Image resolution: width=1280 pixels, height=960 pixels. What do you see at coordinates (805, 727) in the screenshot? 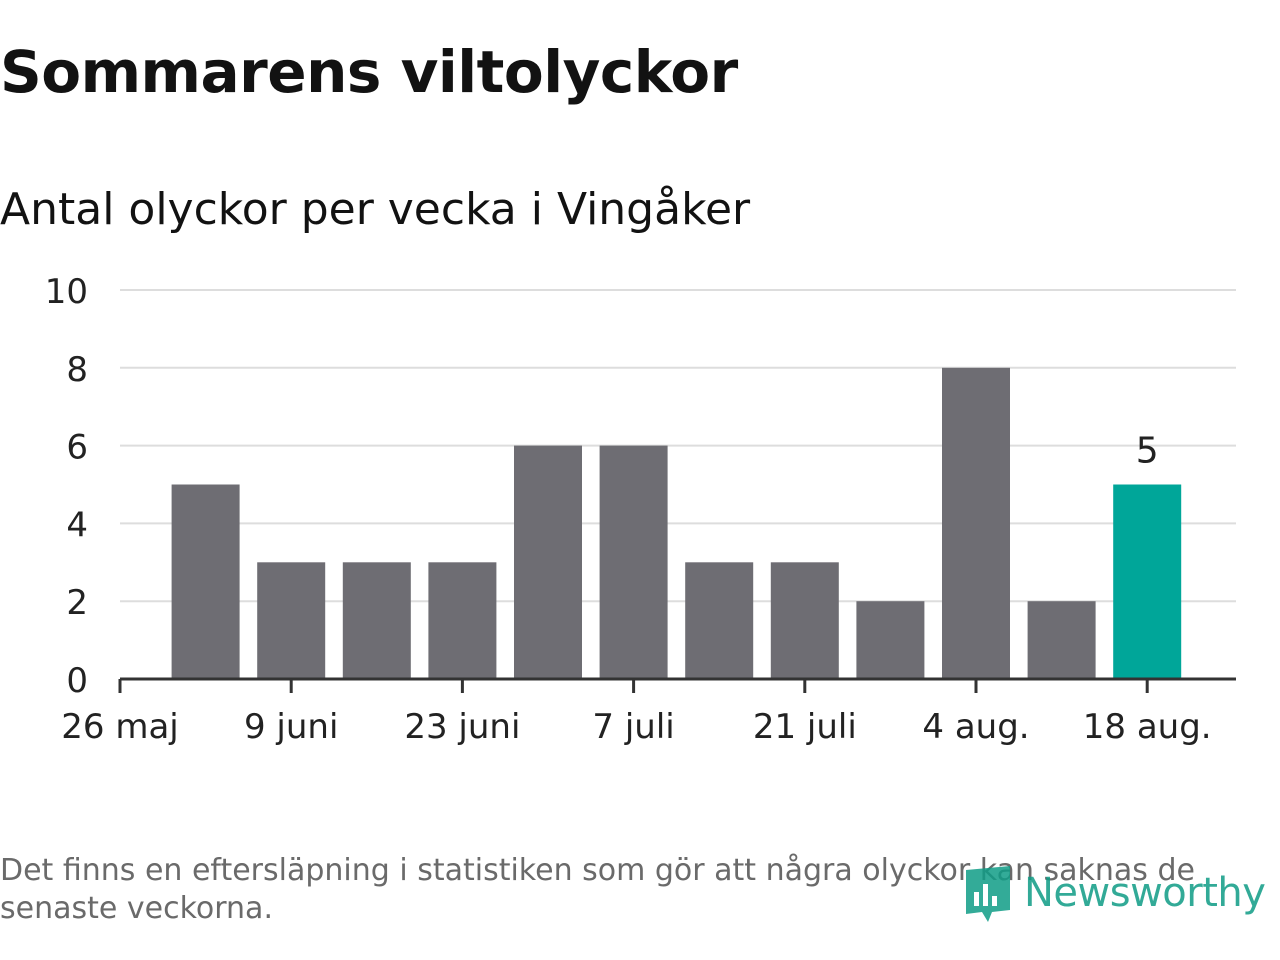
I see `x-tick-label: 21 juli` at bounding box center [805, 727].